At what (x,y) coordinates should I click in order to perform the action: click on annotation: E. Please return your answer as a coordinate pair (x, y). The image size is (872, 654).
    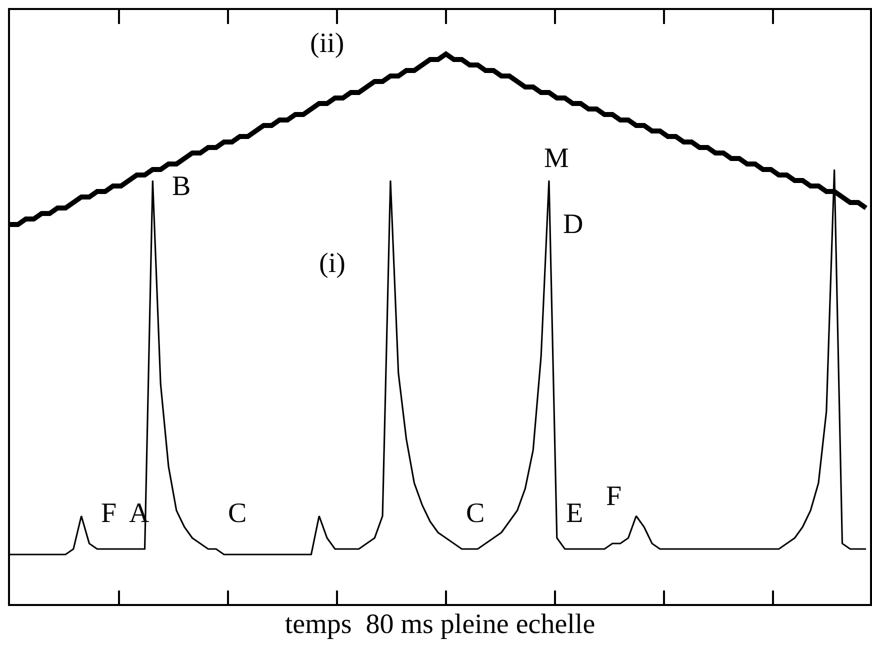
    Looking at the image, I should click on (575, 513).